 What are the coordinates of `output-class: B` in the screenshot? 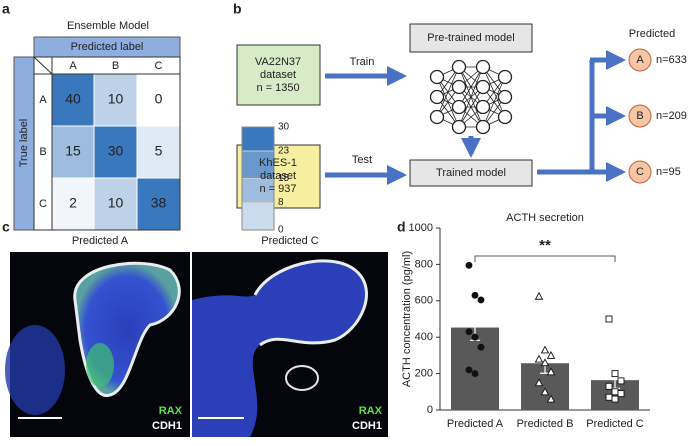 It's located at (639, 116).